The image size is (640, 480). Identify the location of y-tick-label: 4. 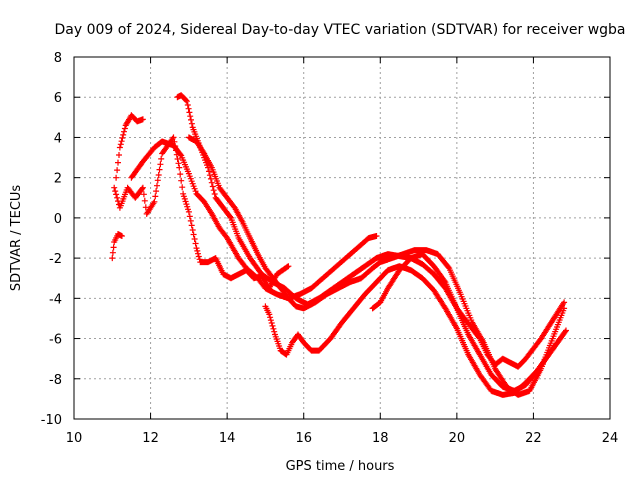
(58, 138).